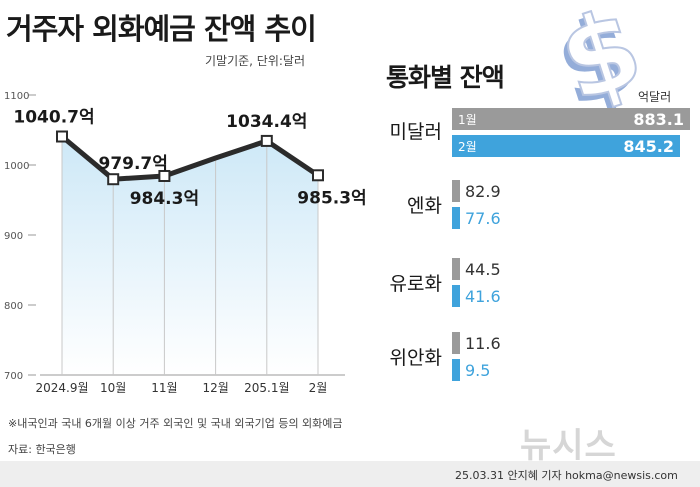 Image resolution: width=700 pixels, height=487 pixels. What do you see at coordinates (655, 97) in the screenshot?
I see `currency-unit: 억달러` at bounding box center [655, 97].